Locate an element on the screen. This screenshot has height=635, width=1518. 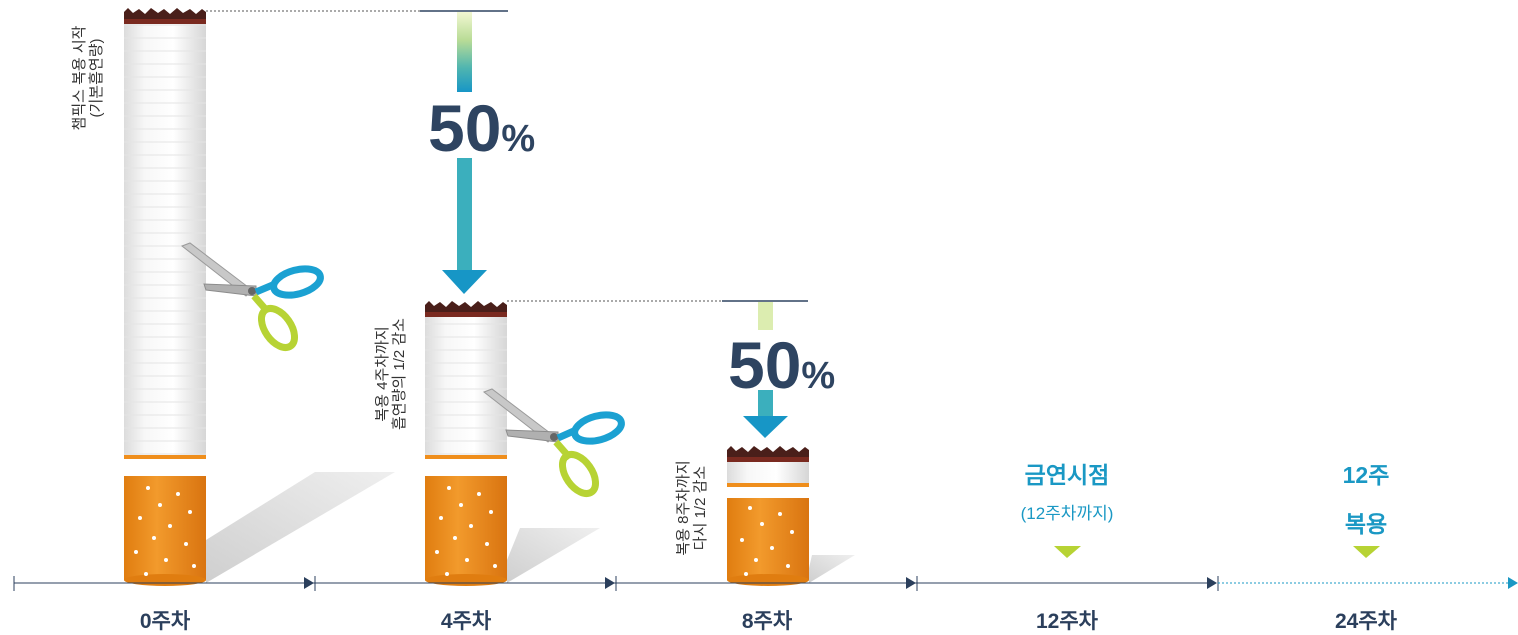
filter-dots is located at coordinates (464, 531).